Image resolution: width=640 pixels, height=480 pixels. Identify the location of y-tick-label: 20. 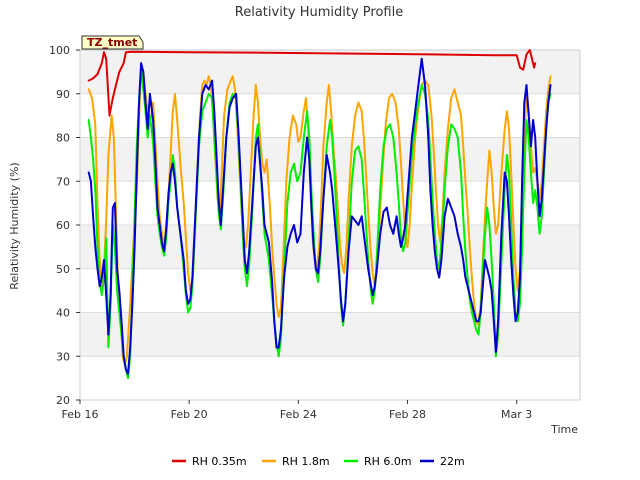
(63, 400).